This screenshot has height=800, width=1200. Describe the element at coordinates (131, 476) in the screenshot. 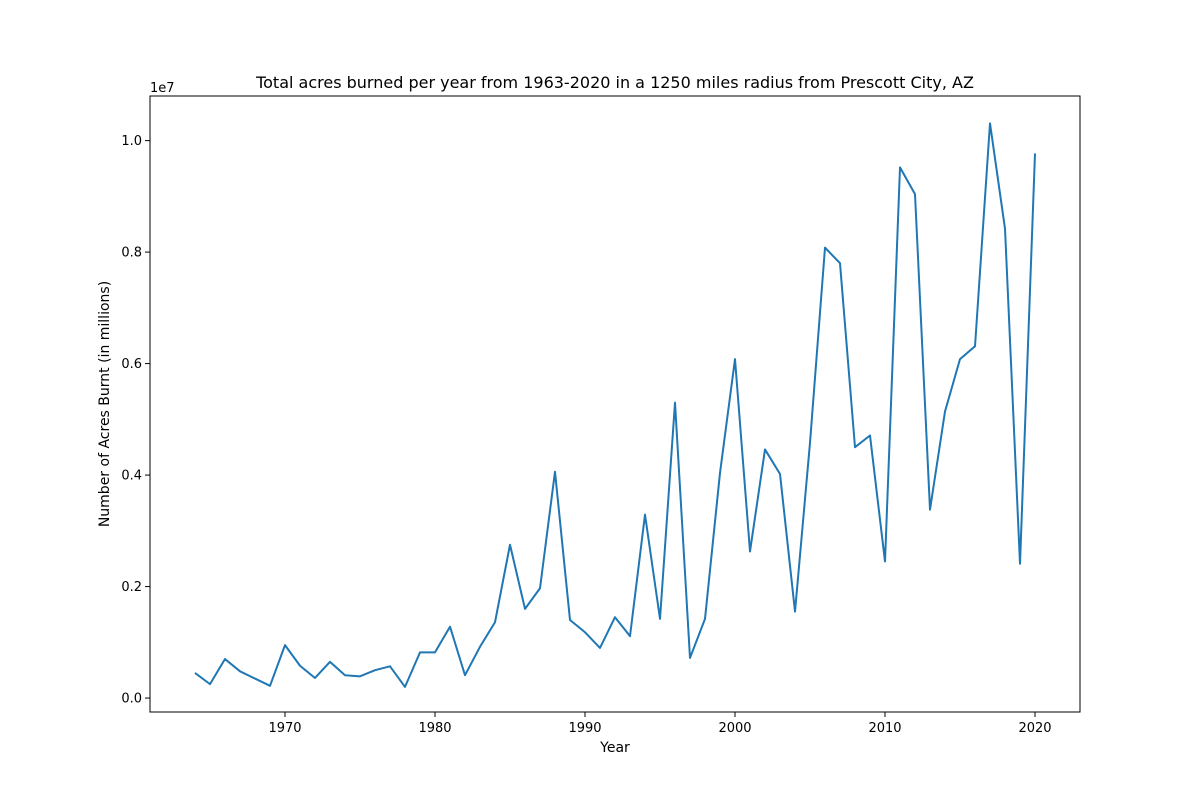

I see `y-tick-label: 0.4` at that location.